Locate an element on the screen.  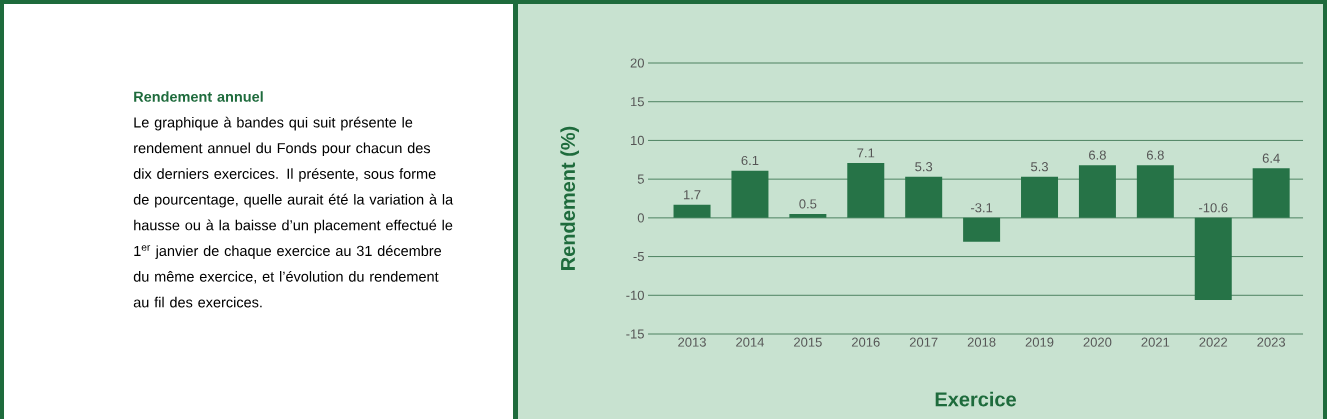
y-tick-label: 15 is located at coordinates (637, 102).